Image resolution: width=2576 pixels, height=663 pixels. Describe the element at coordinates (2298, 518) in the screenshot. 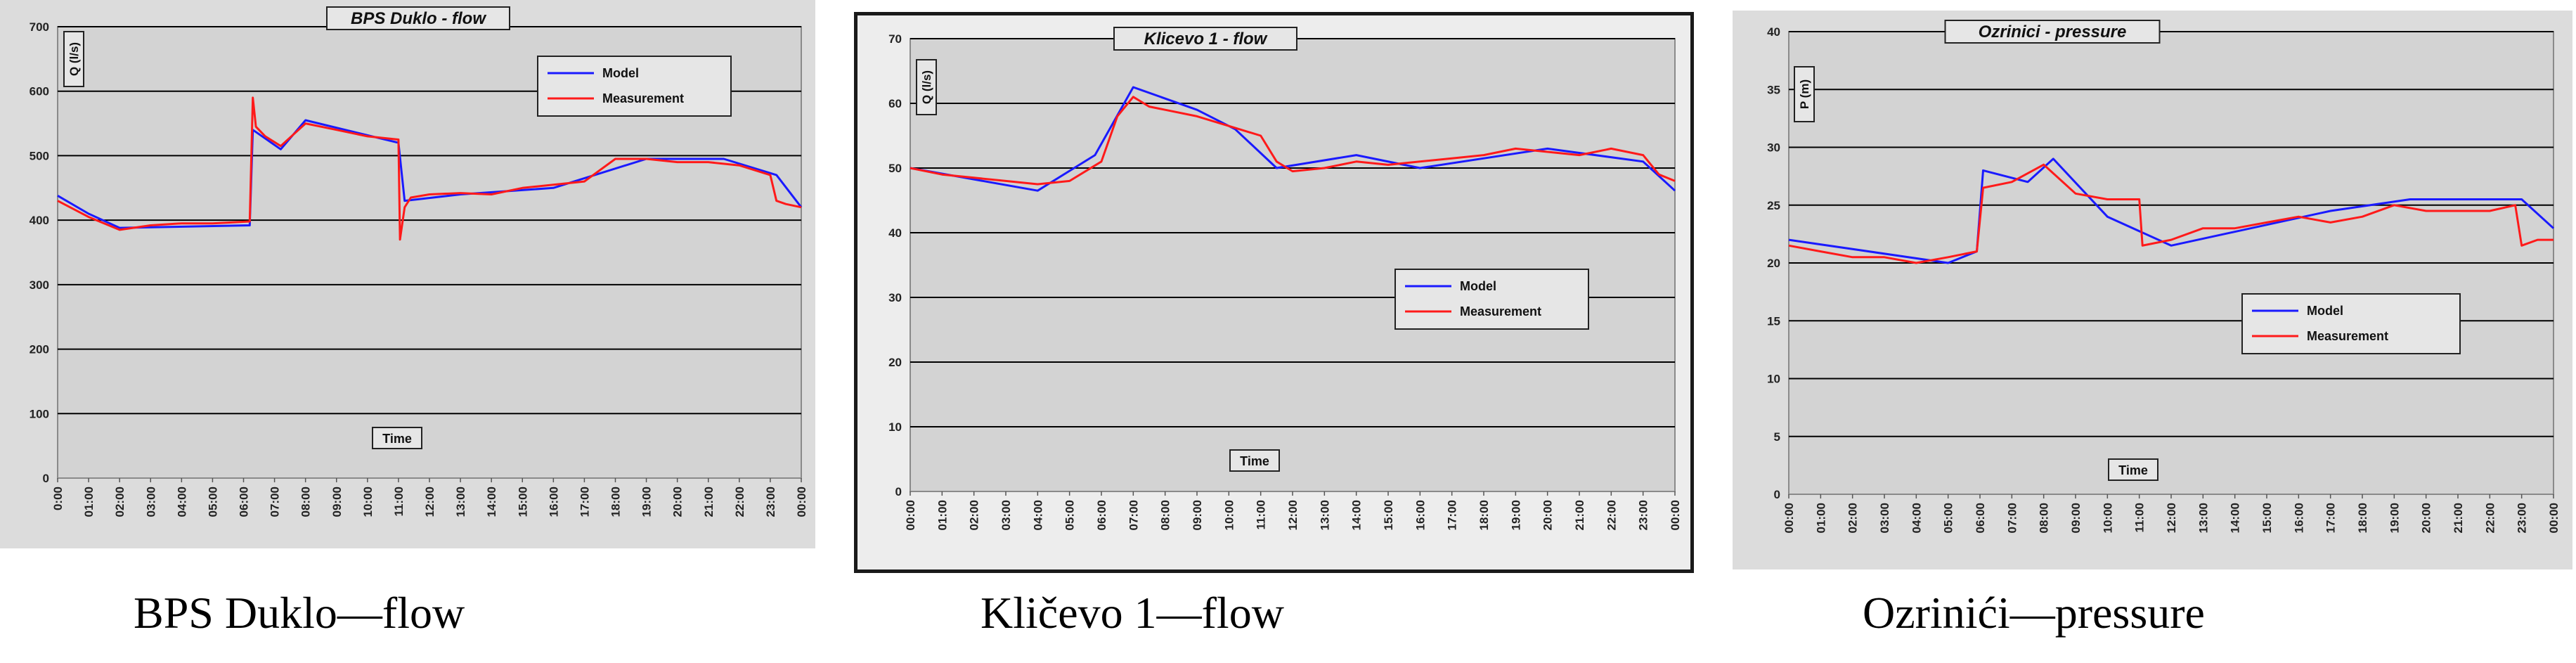

I see `x-tick-label: 16:00` at that location.